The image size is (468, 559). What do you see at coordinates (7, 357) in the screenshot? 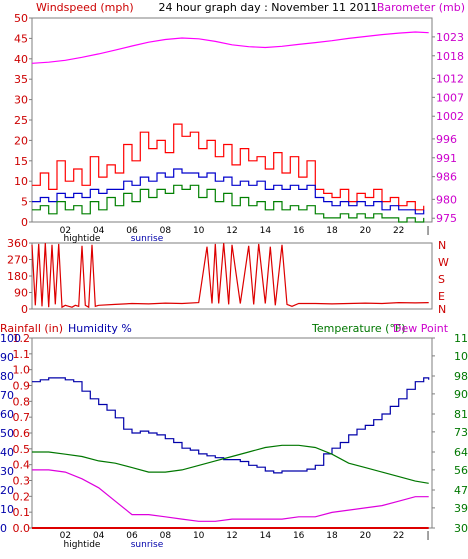
I see `humidity-tick-label: 90` at bounding box center [7, 357].